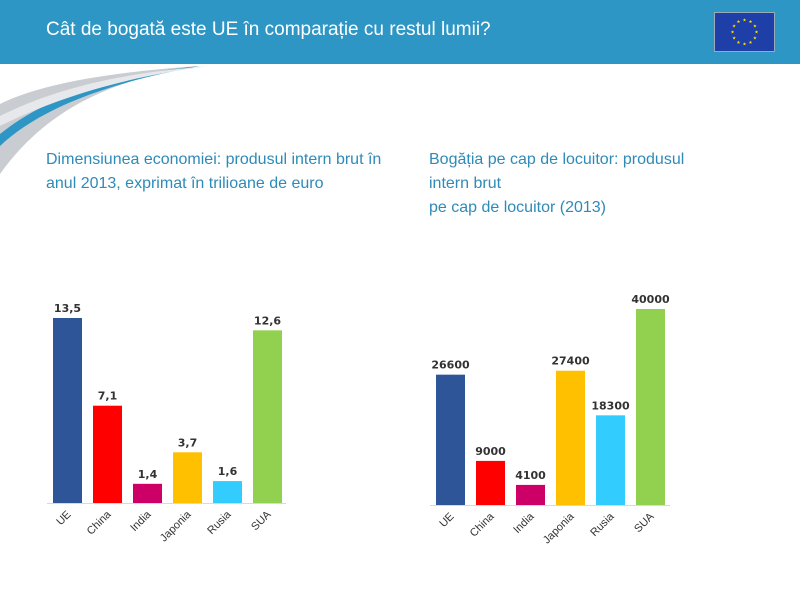 The image size is (800, 600). I want to click on percap-bar-sua, so click(650, 407).